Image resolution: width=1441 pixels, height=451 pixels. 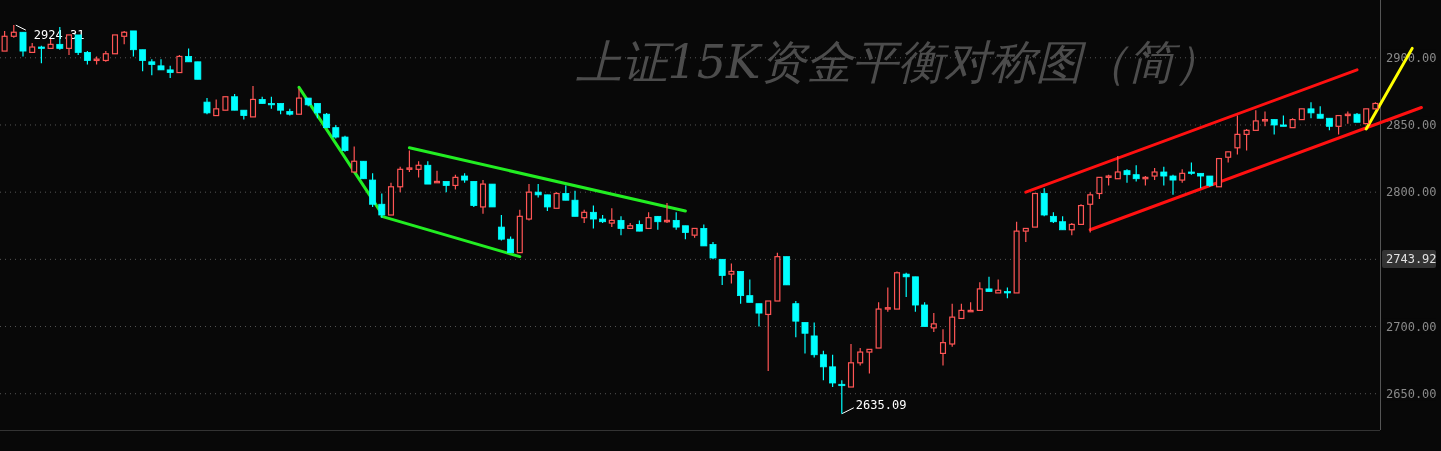 I want to click on text: 上证15K资金平衡对称图（简）, so click(x=898, y=62).